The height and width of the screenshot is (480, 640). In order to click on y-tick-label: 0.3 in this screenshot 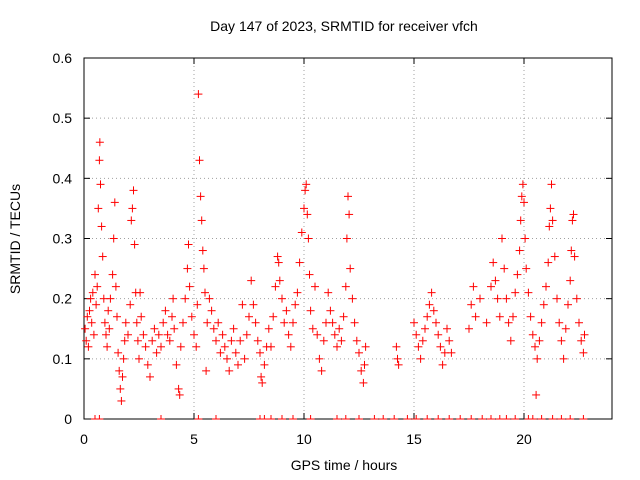, I will do `click(63, 239)`.